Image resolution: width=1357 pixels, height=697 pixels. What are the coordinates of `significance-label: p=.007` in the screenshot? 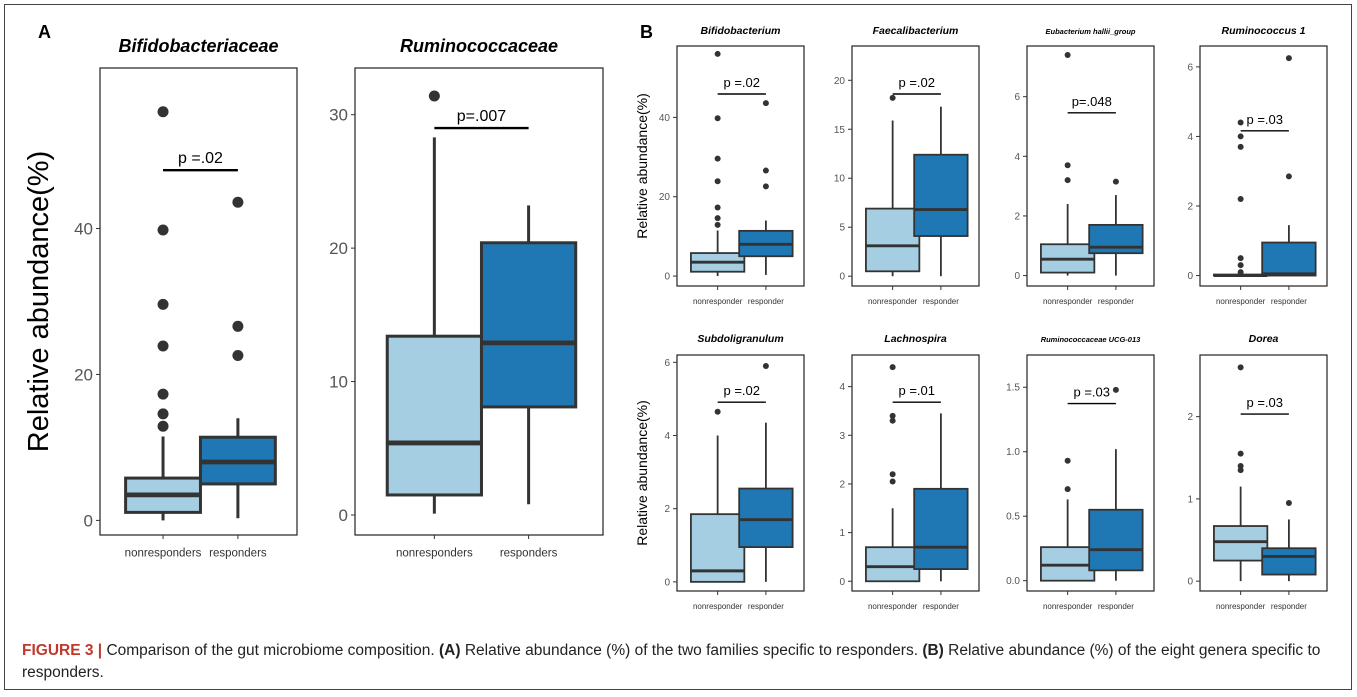 It's located at (481, 116).